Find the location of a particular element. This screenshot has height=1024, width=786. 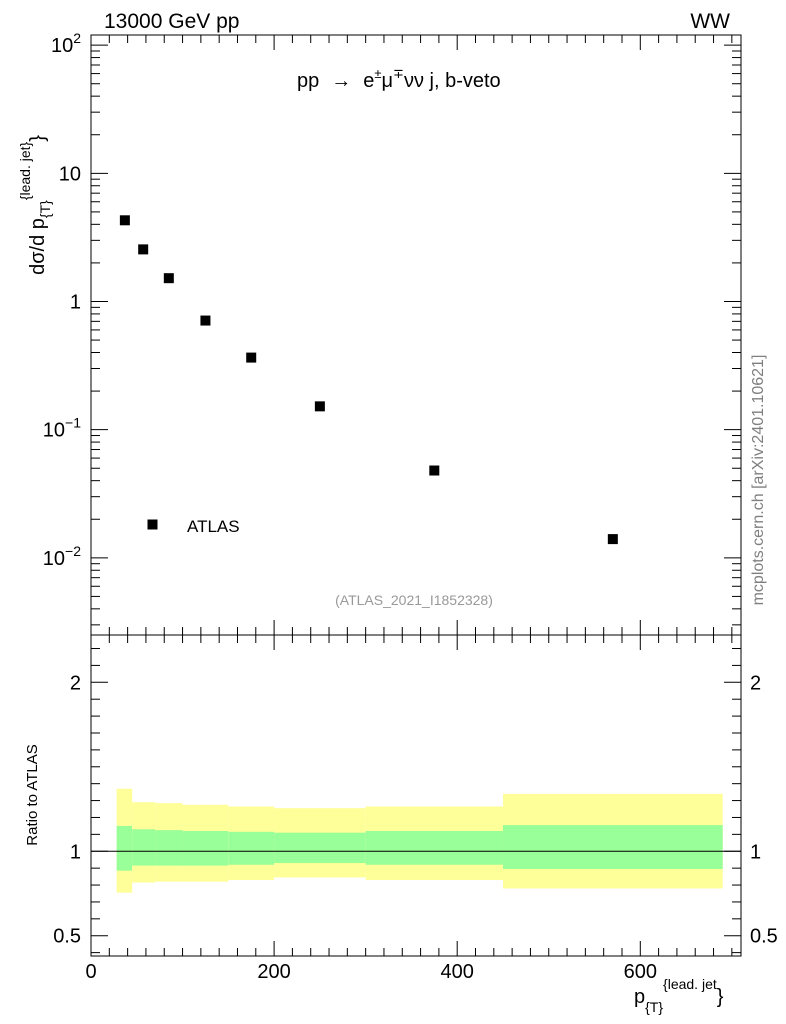

main-y-tick-label: 1 is located at coordinates (75, 302).